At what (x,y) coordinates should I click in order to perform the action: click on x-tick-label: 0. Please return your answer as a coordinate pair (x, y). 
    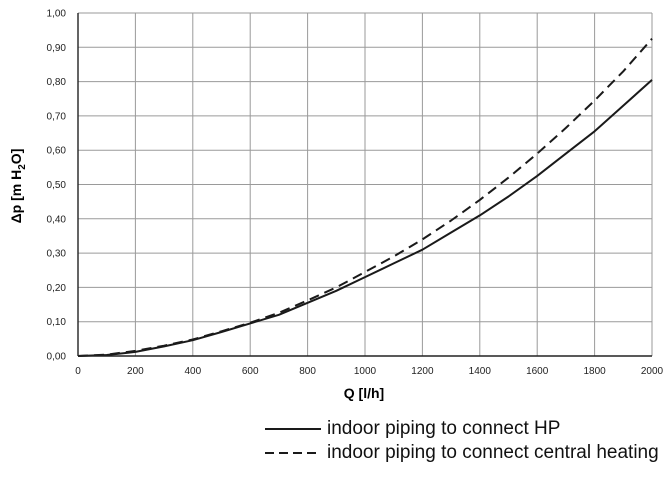
    Looking at the image, I should click on (78, 371).